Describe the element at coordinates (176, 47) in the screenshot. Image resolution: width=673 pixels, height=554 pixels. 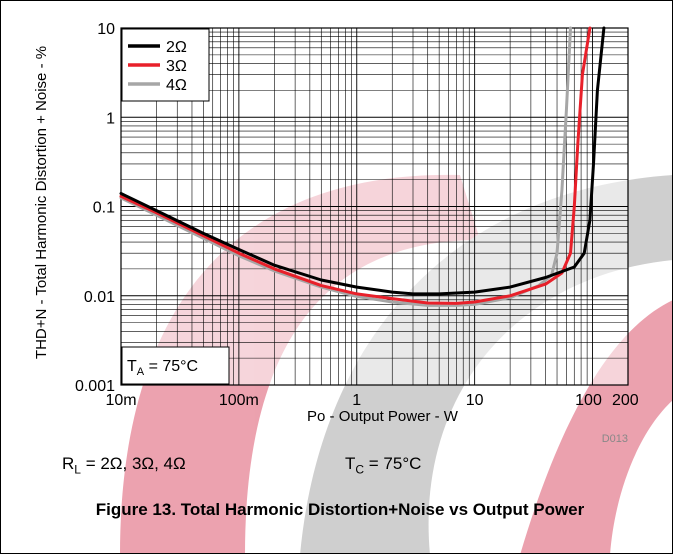
I see `legend-label: 2Ω` at that location.